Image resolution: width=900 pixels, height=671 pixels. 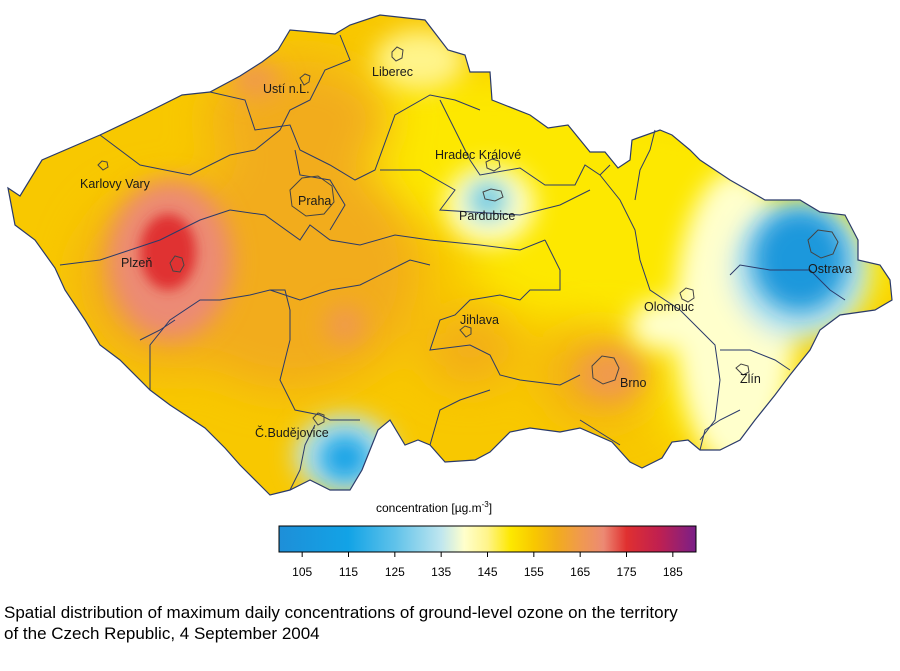 I want to click on scale-tick-label: 115, so click(x=348, y=572).